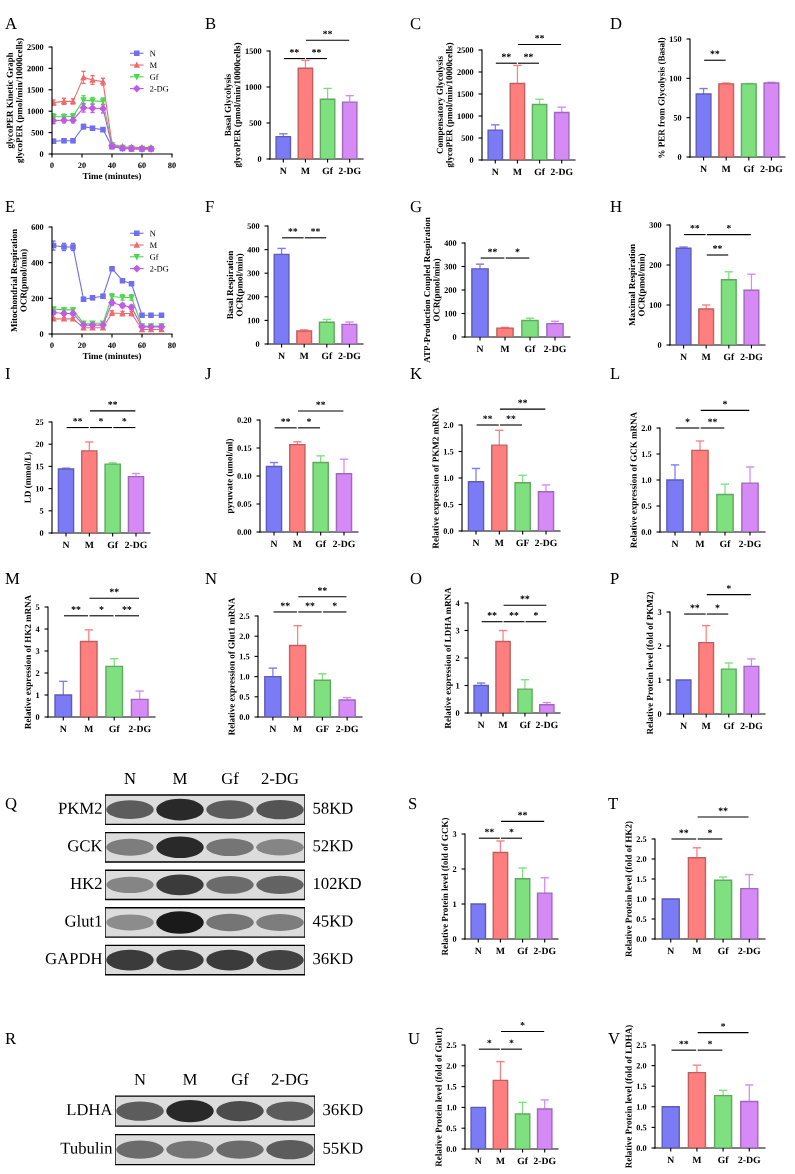 Image resolution: width=795 pixels, height=1174 pixels. What do you see at coordinates (333, 959) in the screenshot?
I see `category-label: 36KD` at bounding box center [333, 959].